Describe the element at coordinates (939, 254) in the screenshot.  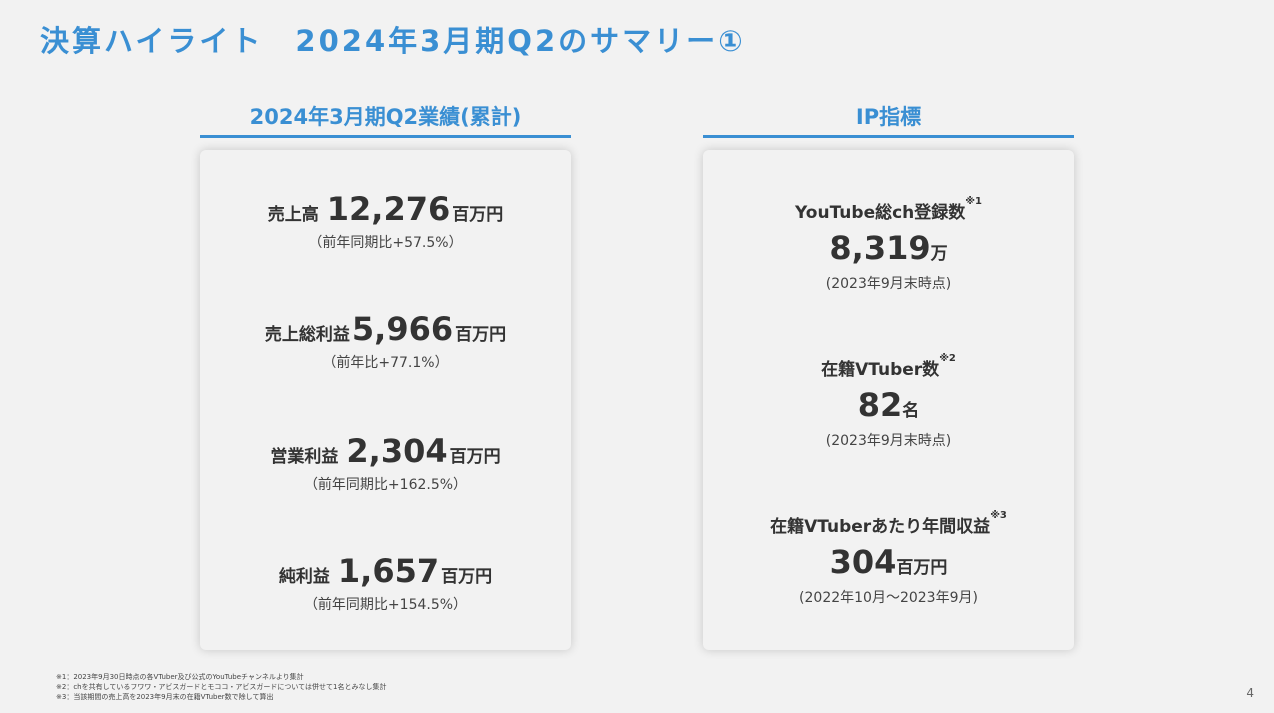
I see `ip-metric-unit: 万` at that location.